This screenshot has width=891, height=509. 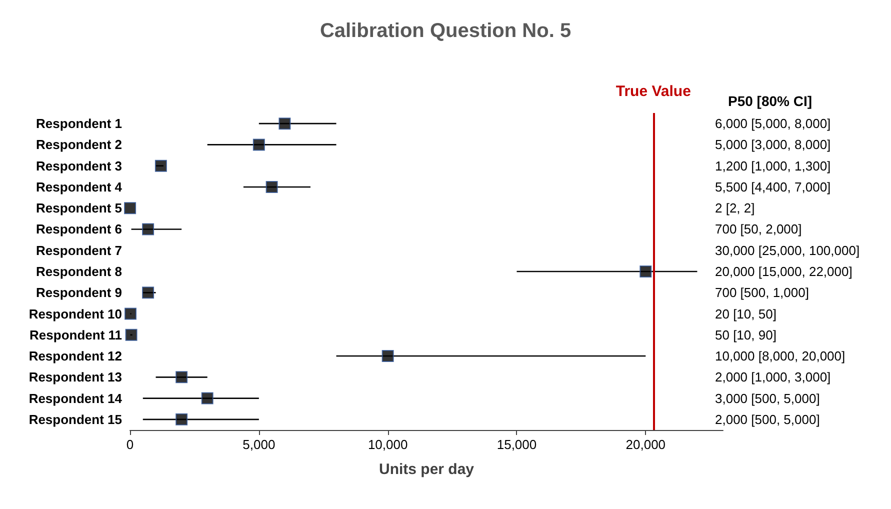 I want to click on x-tick-label: 10,000, so click(x=388, y=444).